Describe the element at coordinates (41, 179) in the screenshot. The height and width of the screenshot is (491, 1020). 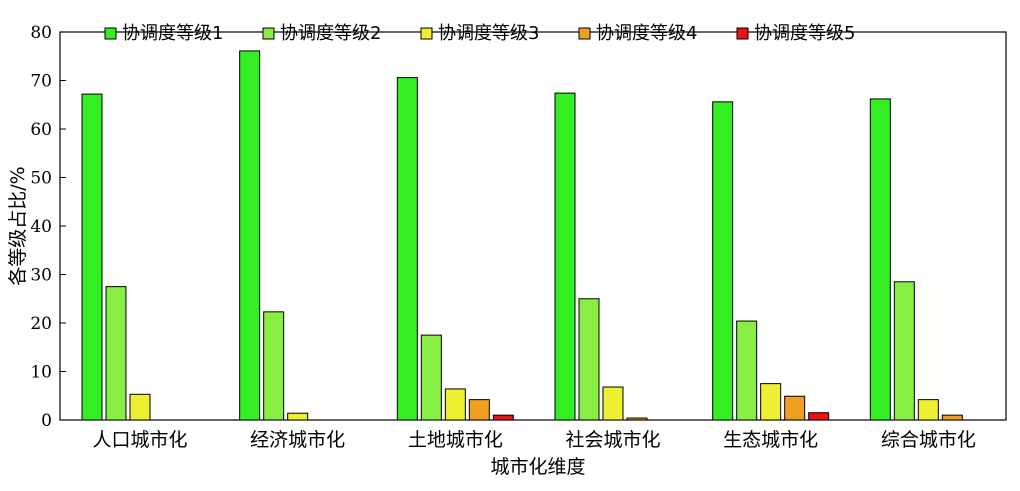
I see `y-tick-label: 50` at that location.